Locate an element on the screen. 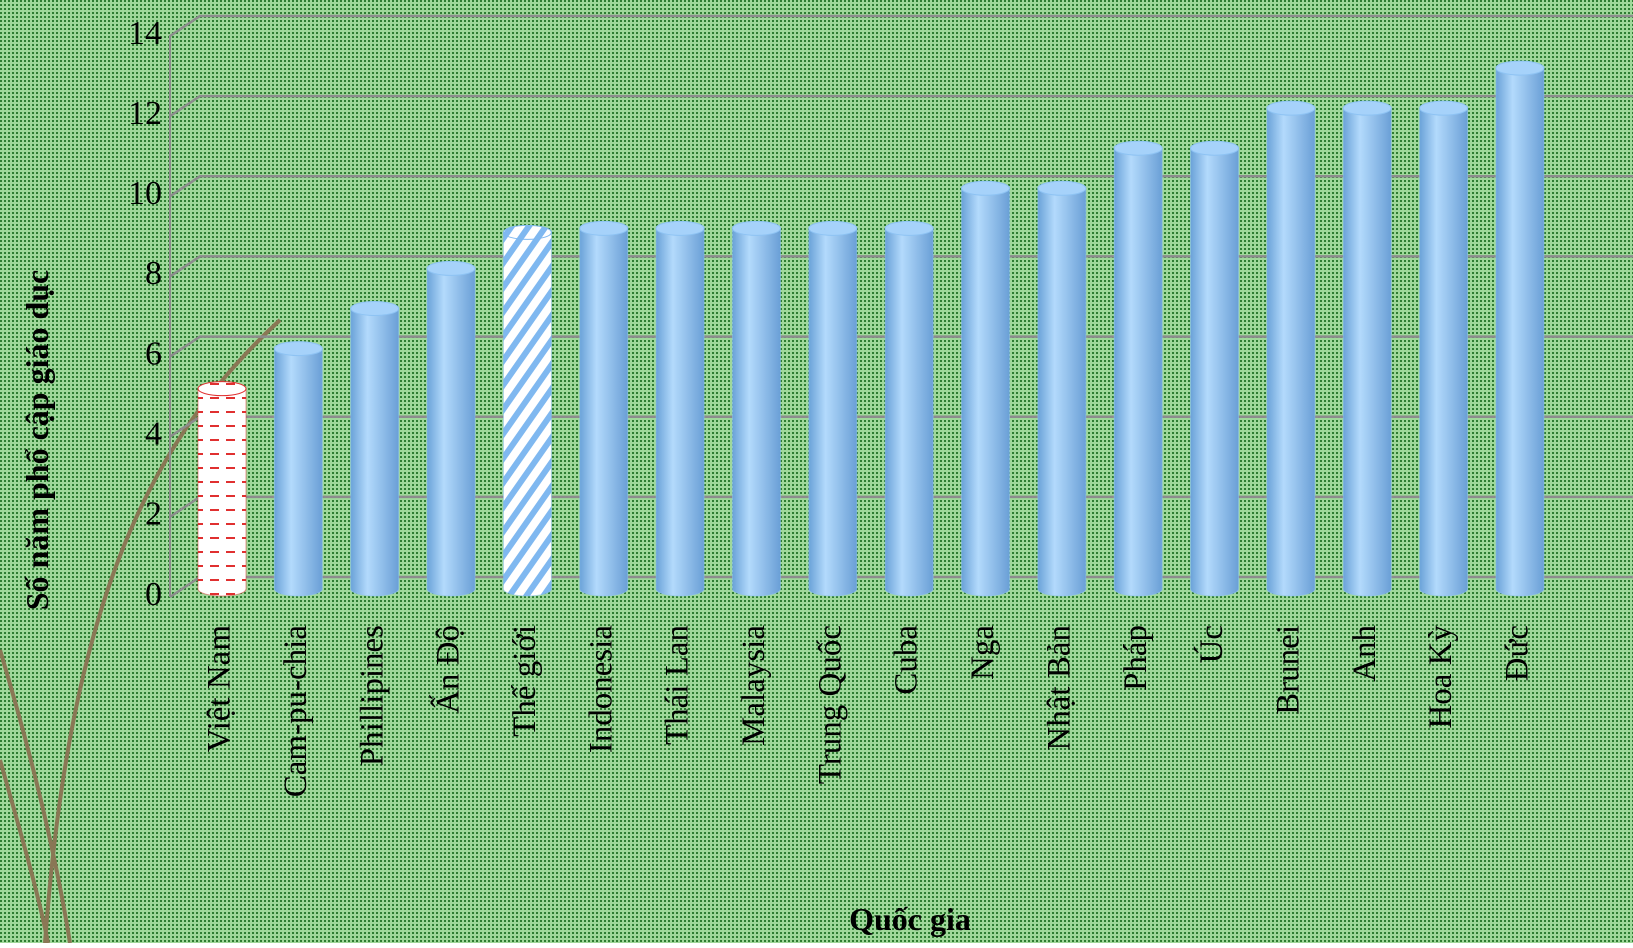 The width and height of the screenshot is (1633, 948). x-tick-label: Thế giới is located at coordinates (525, 681).